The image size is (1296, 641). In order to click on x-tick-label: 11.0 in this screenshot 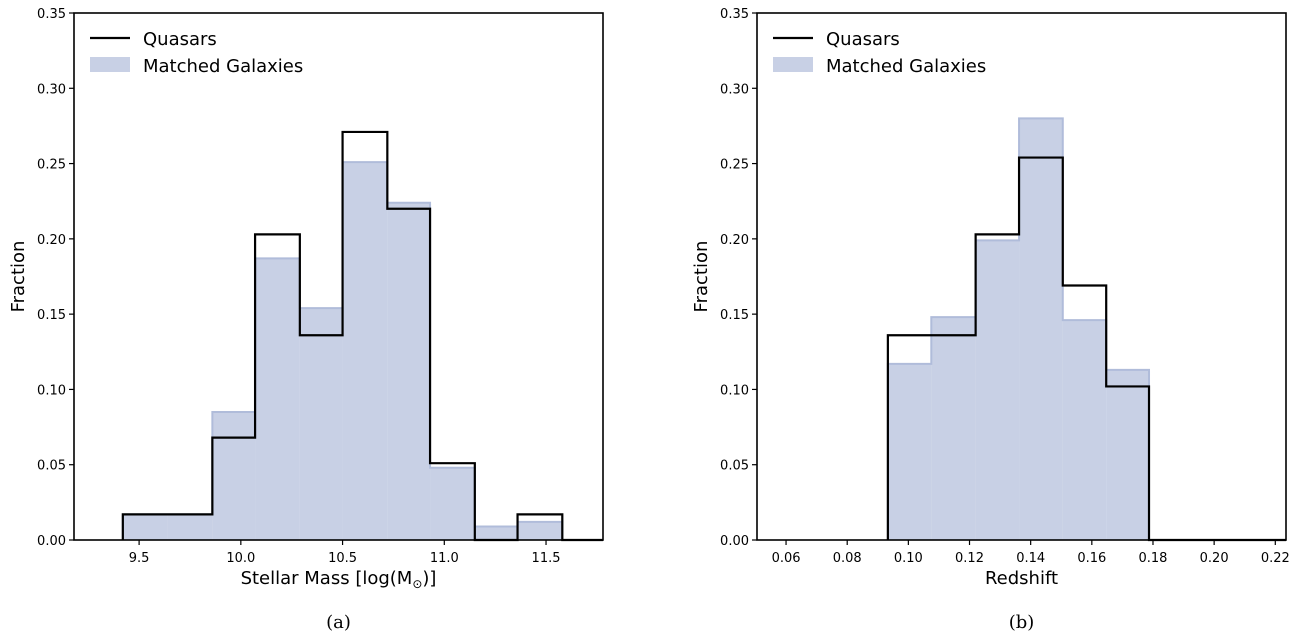, I will do `click(444, 558)`.